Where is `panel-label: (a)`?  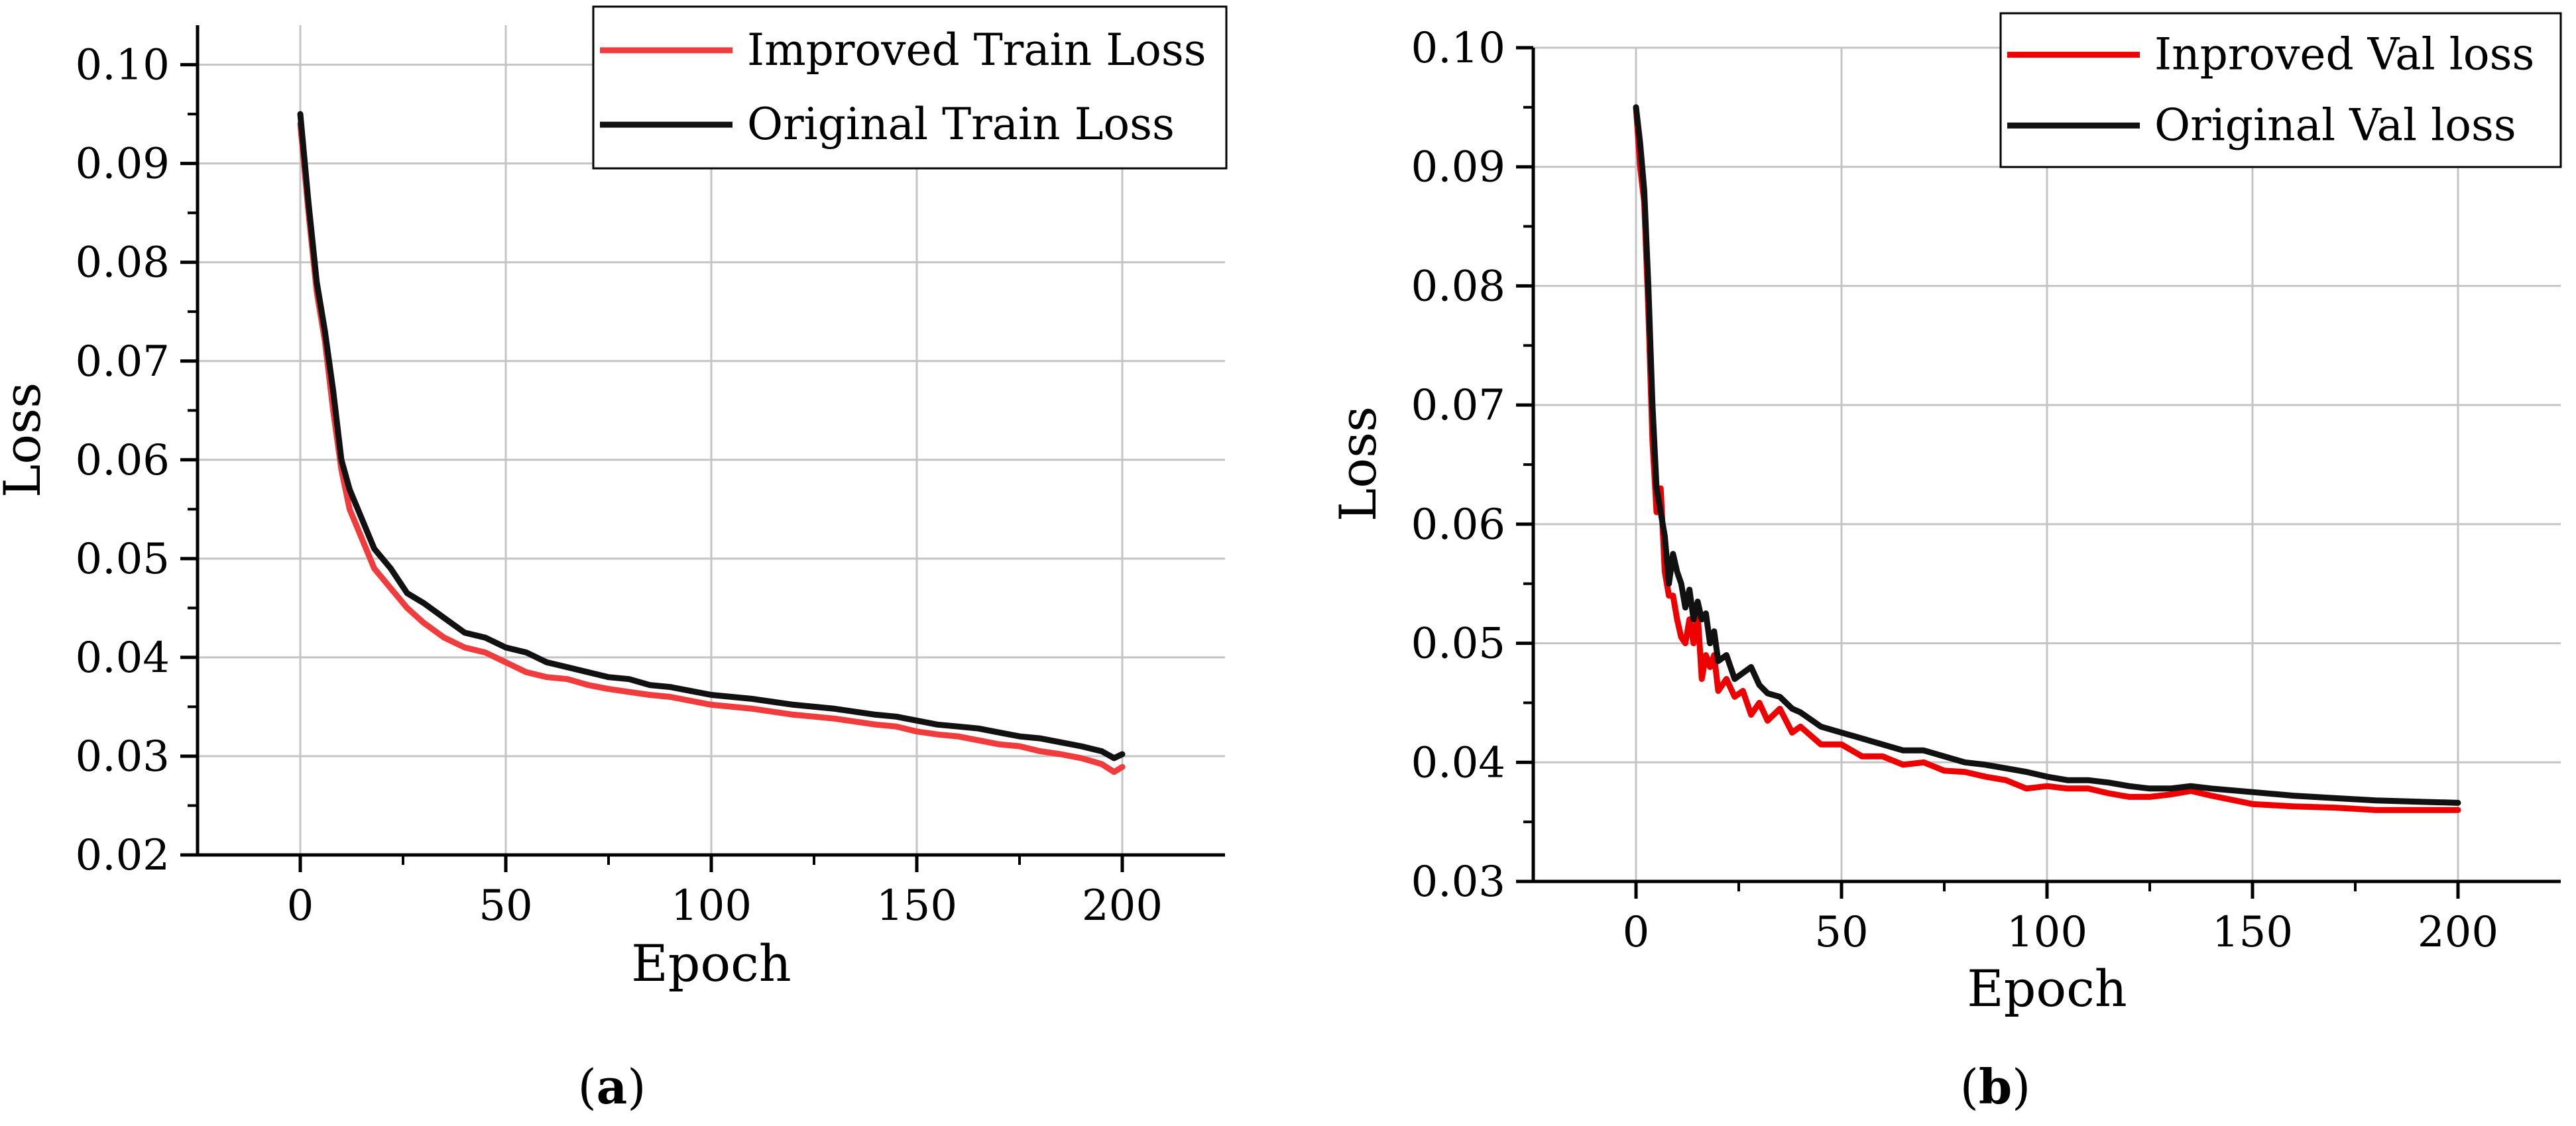
panel-label: (a) is located at coordinates (612, 1086).